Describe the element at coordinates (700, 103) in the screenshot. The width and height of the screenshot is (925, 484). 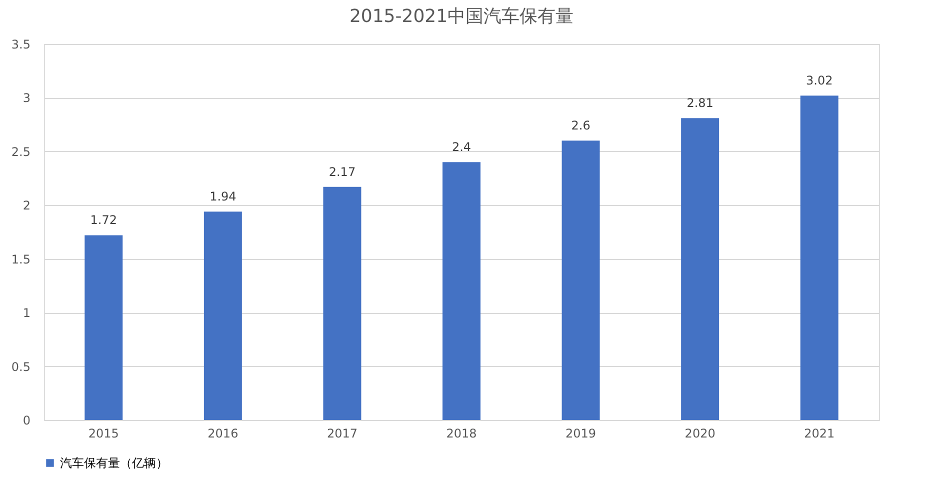
I see `data-label: 2.81` at that location.